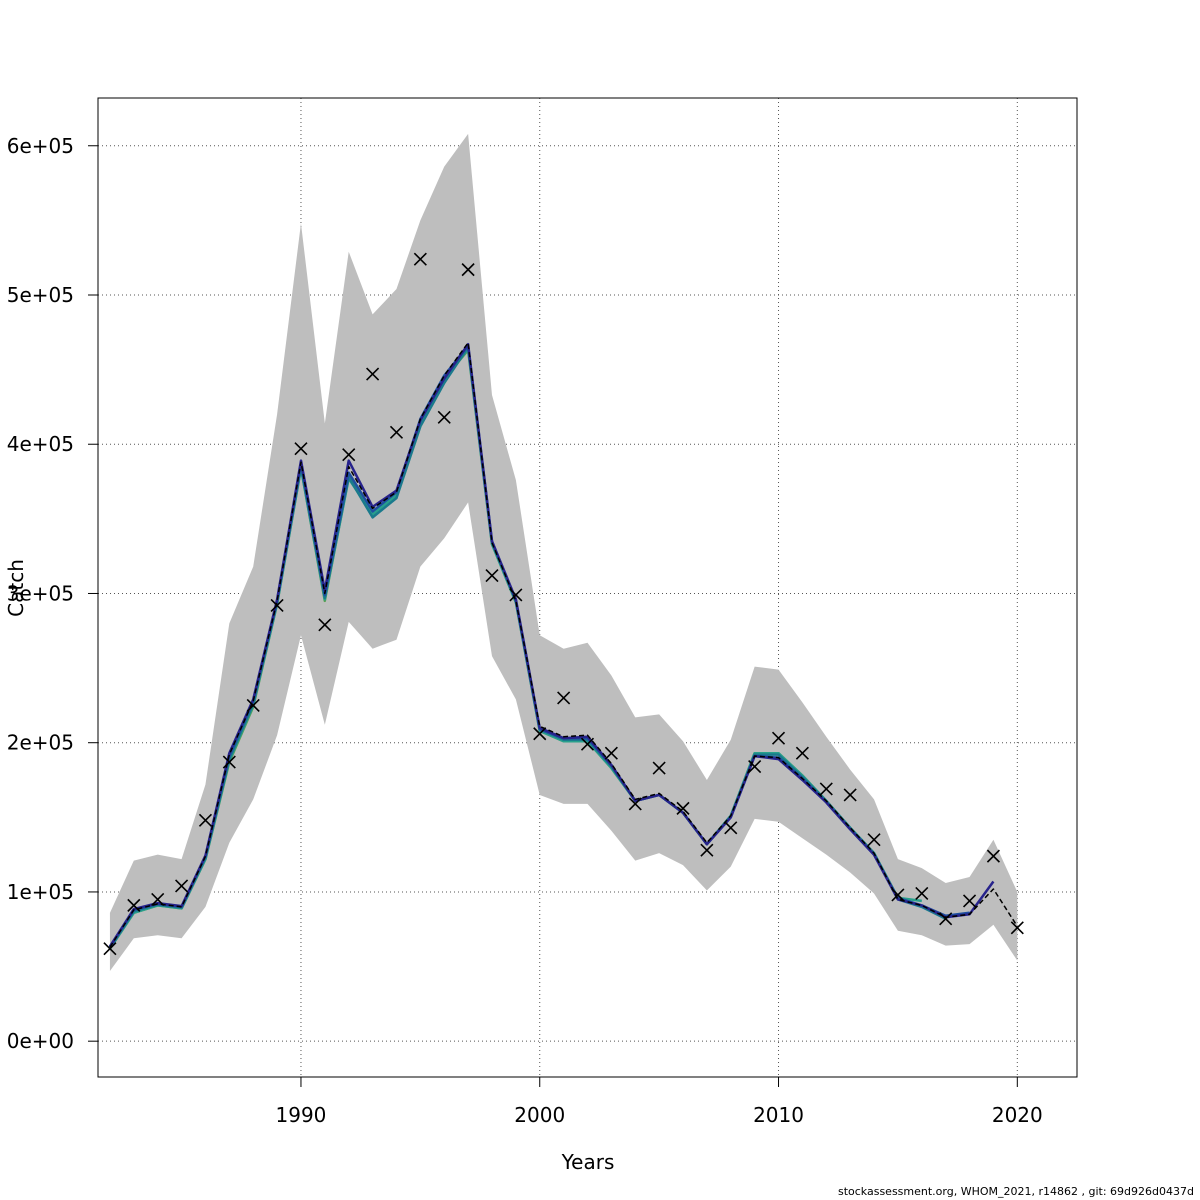 The height and width of the screenshot is (1200, 1200). Describe the element at coordinates (731, 828) in the screenshot. I see `observed-point-2008` at that location.